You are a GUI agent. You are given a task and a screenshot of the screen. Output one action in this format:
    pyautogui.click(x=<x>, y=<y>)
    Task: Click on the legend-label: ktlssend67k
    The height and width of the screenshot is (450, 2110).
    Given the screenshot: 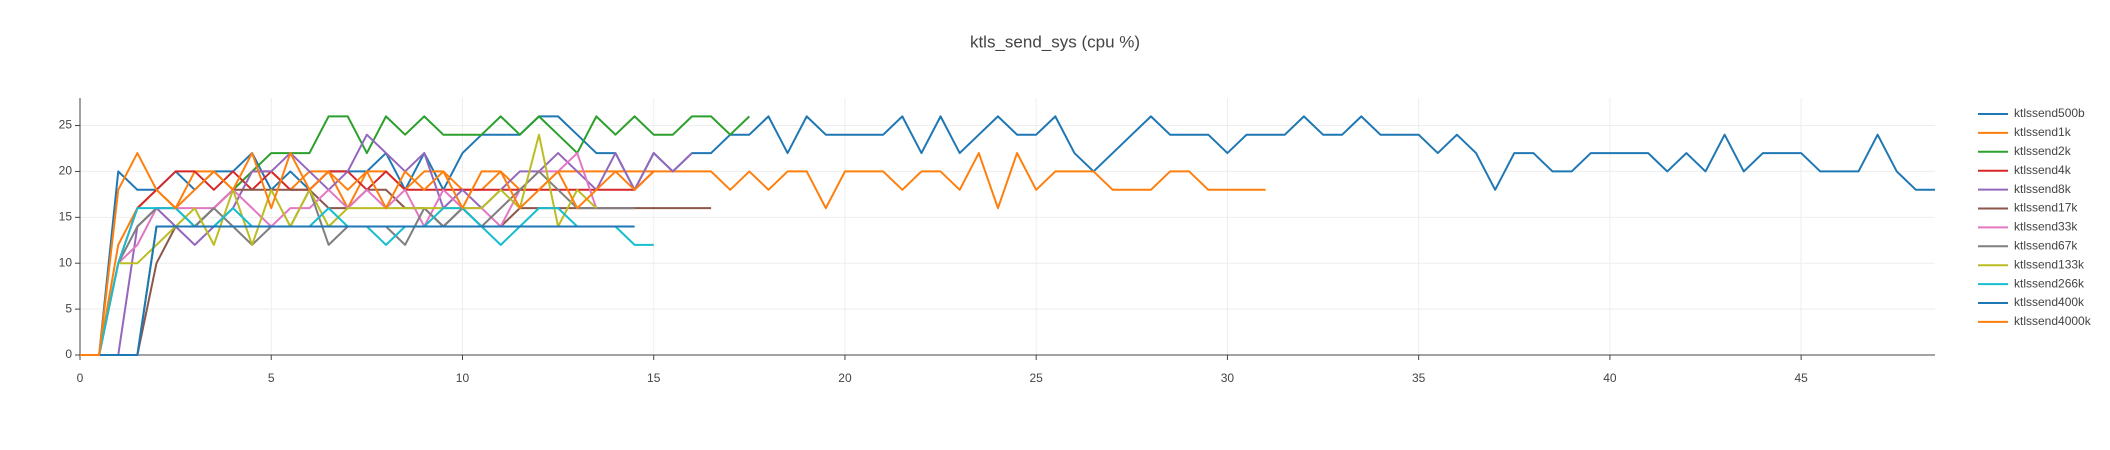 What is the action you would take?
    pyautogui.click(x=2046, y=245)
    